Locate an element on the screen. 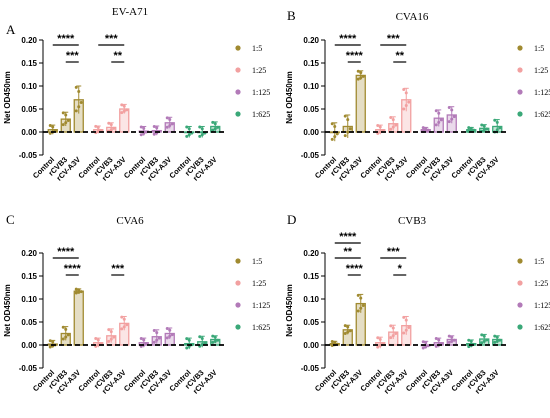  legend-label: 1:625 is located at coordinates (261, 114).